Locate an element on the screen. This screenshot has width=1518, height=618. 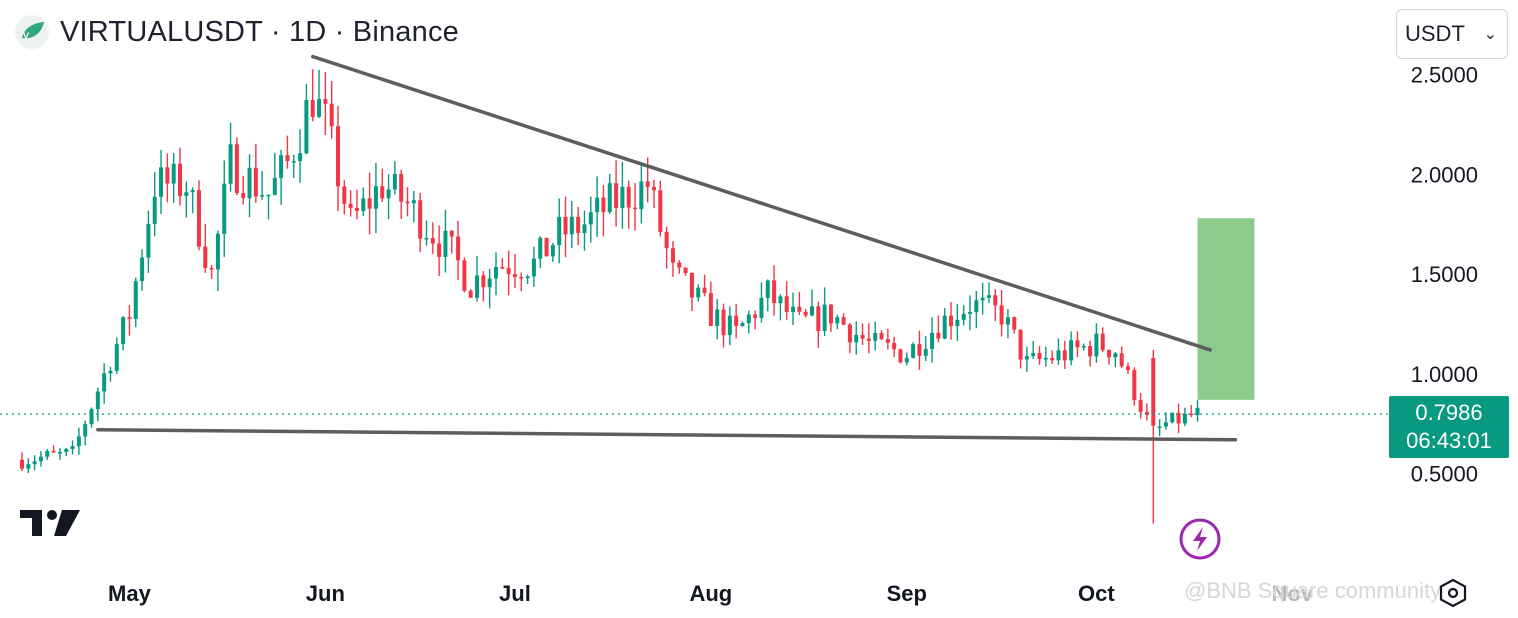
last-price-label: 0.7986 06:43:01 is located at coordinates (1449, 427).